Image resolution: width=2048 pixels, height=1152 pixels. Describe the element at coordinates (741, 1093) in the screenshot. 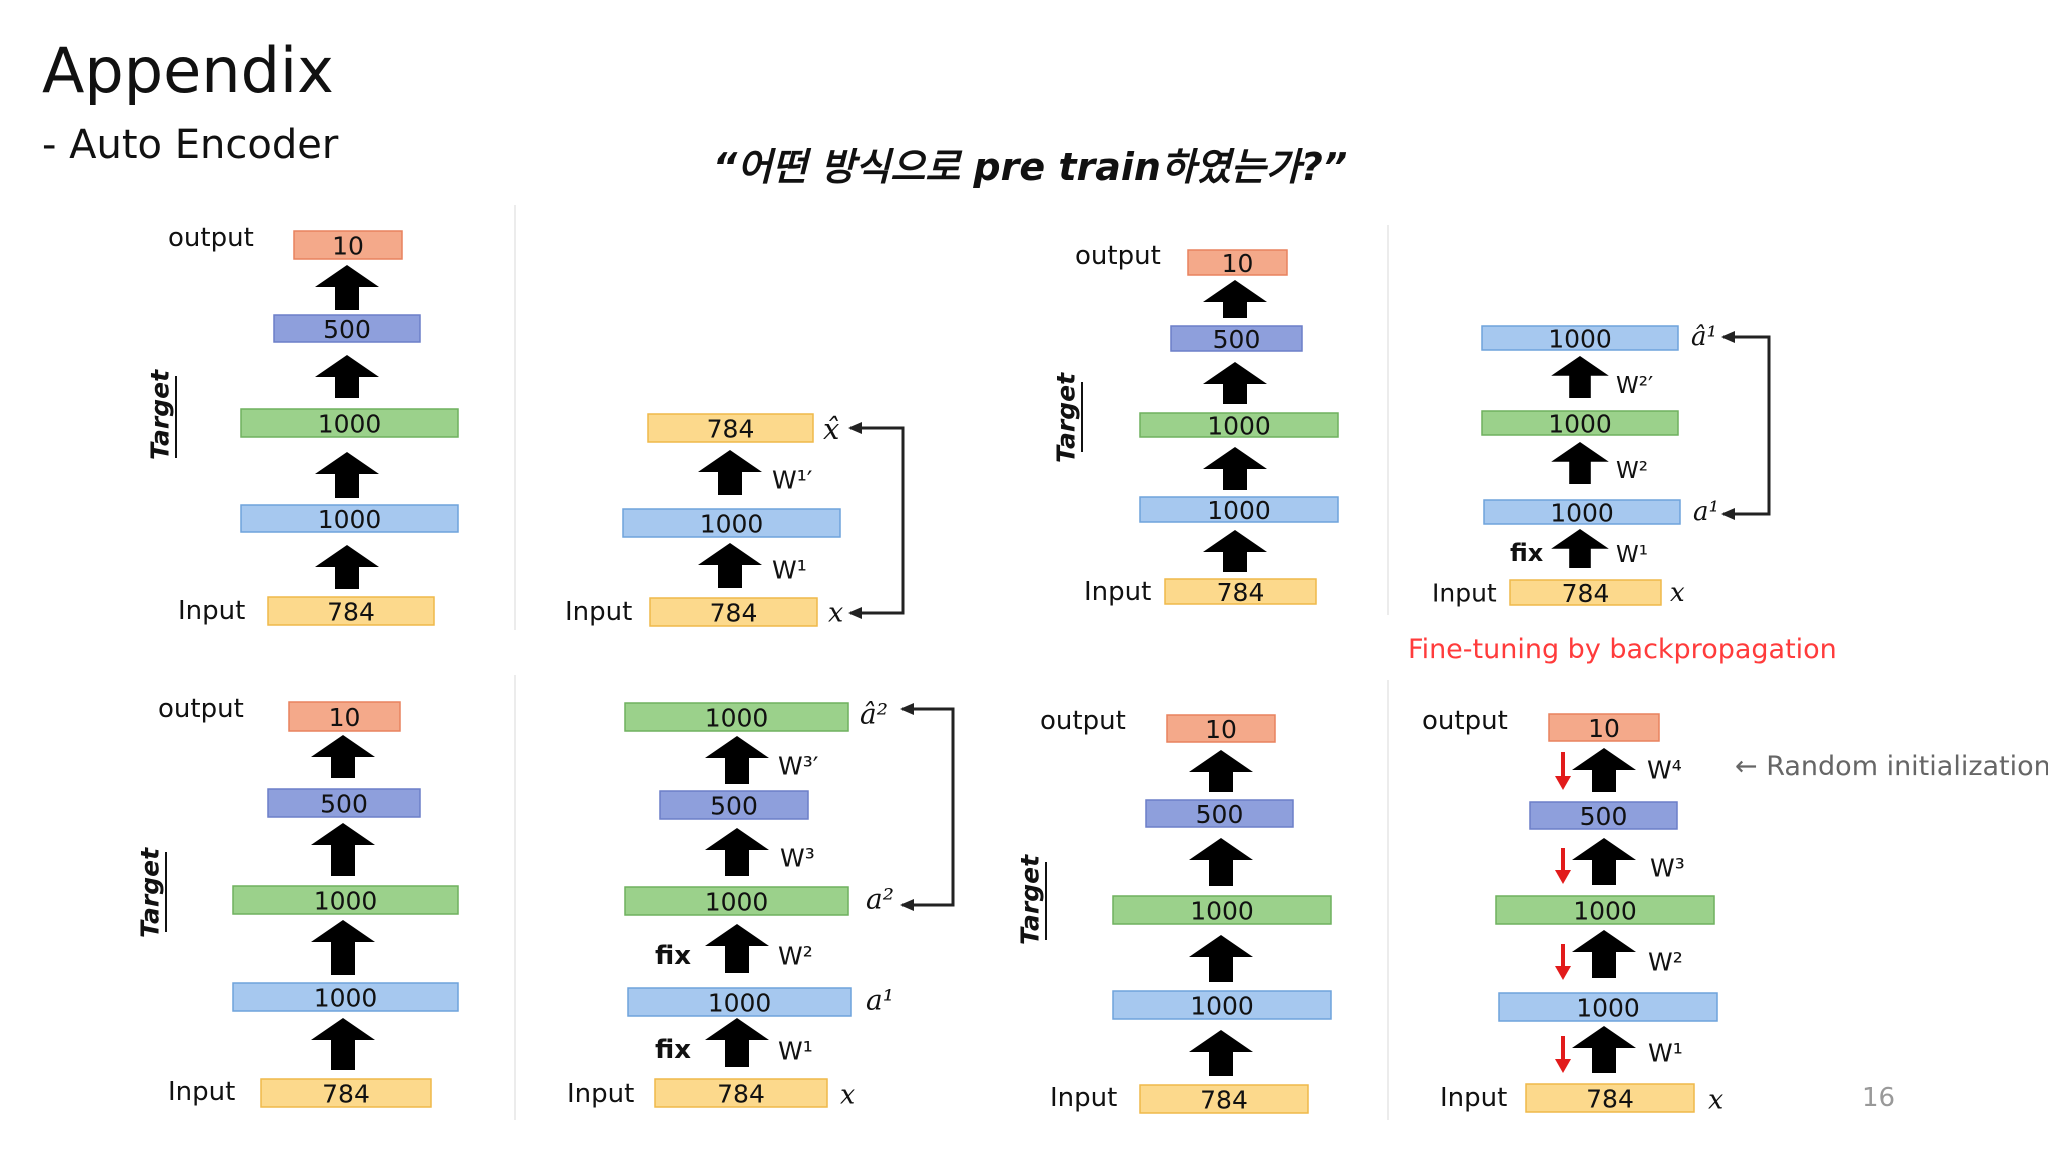

I see `panel-f-input-layer` at that location.